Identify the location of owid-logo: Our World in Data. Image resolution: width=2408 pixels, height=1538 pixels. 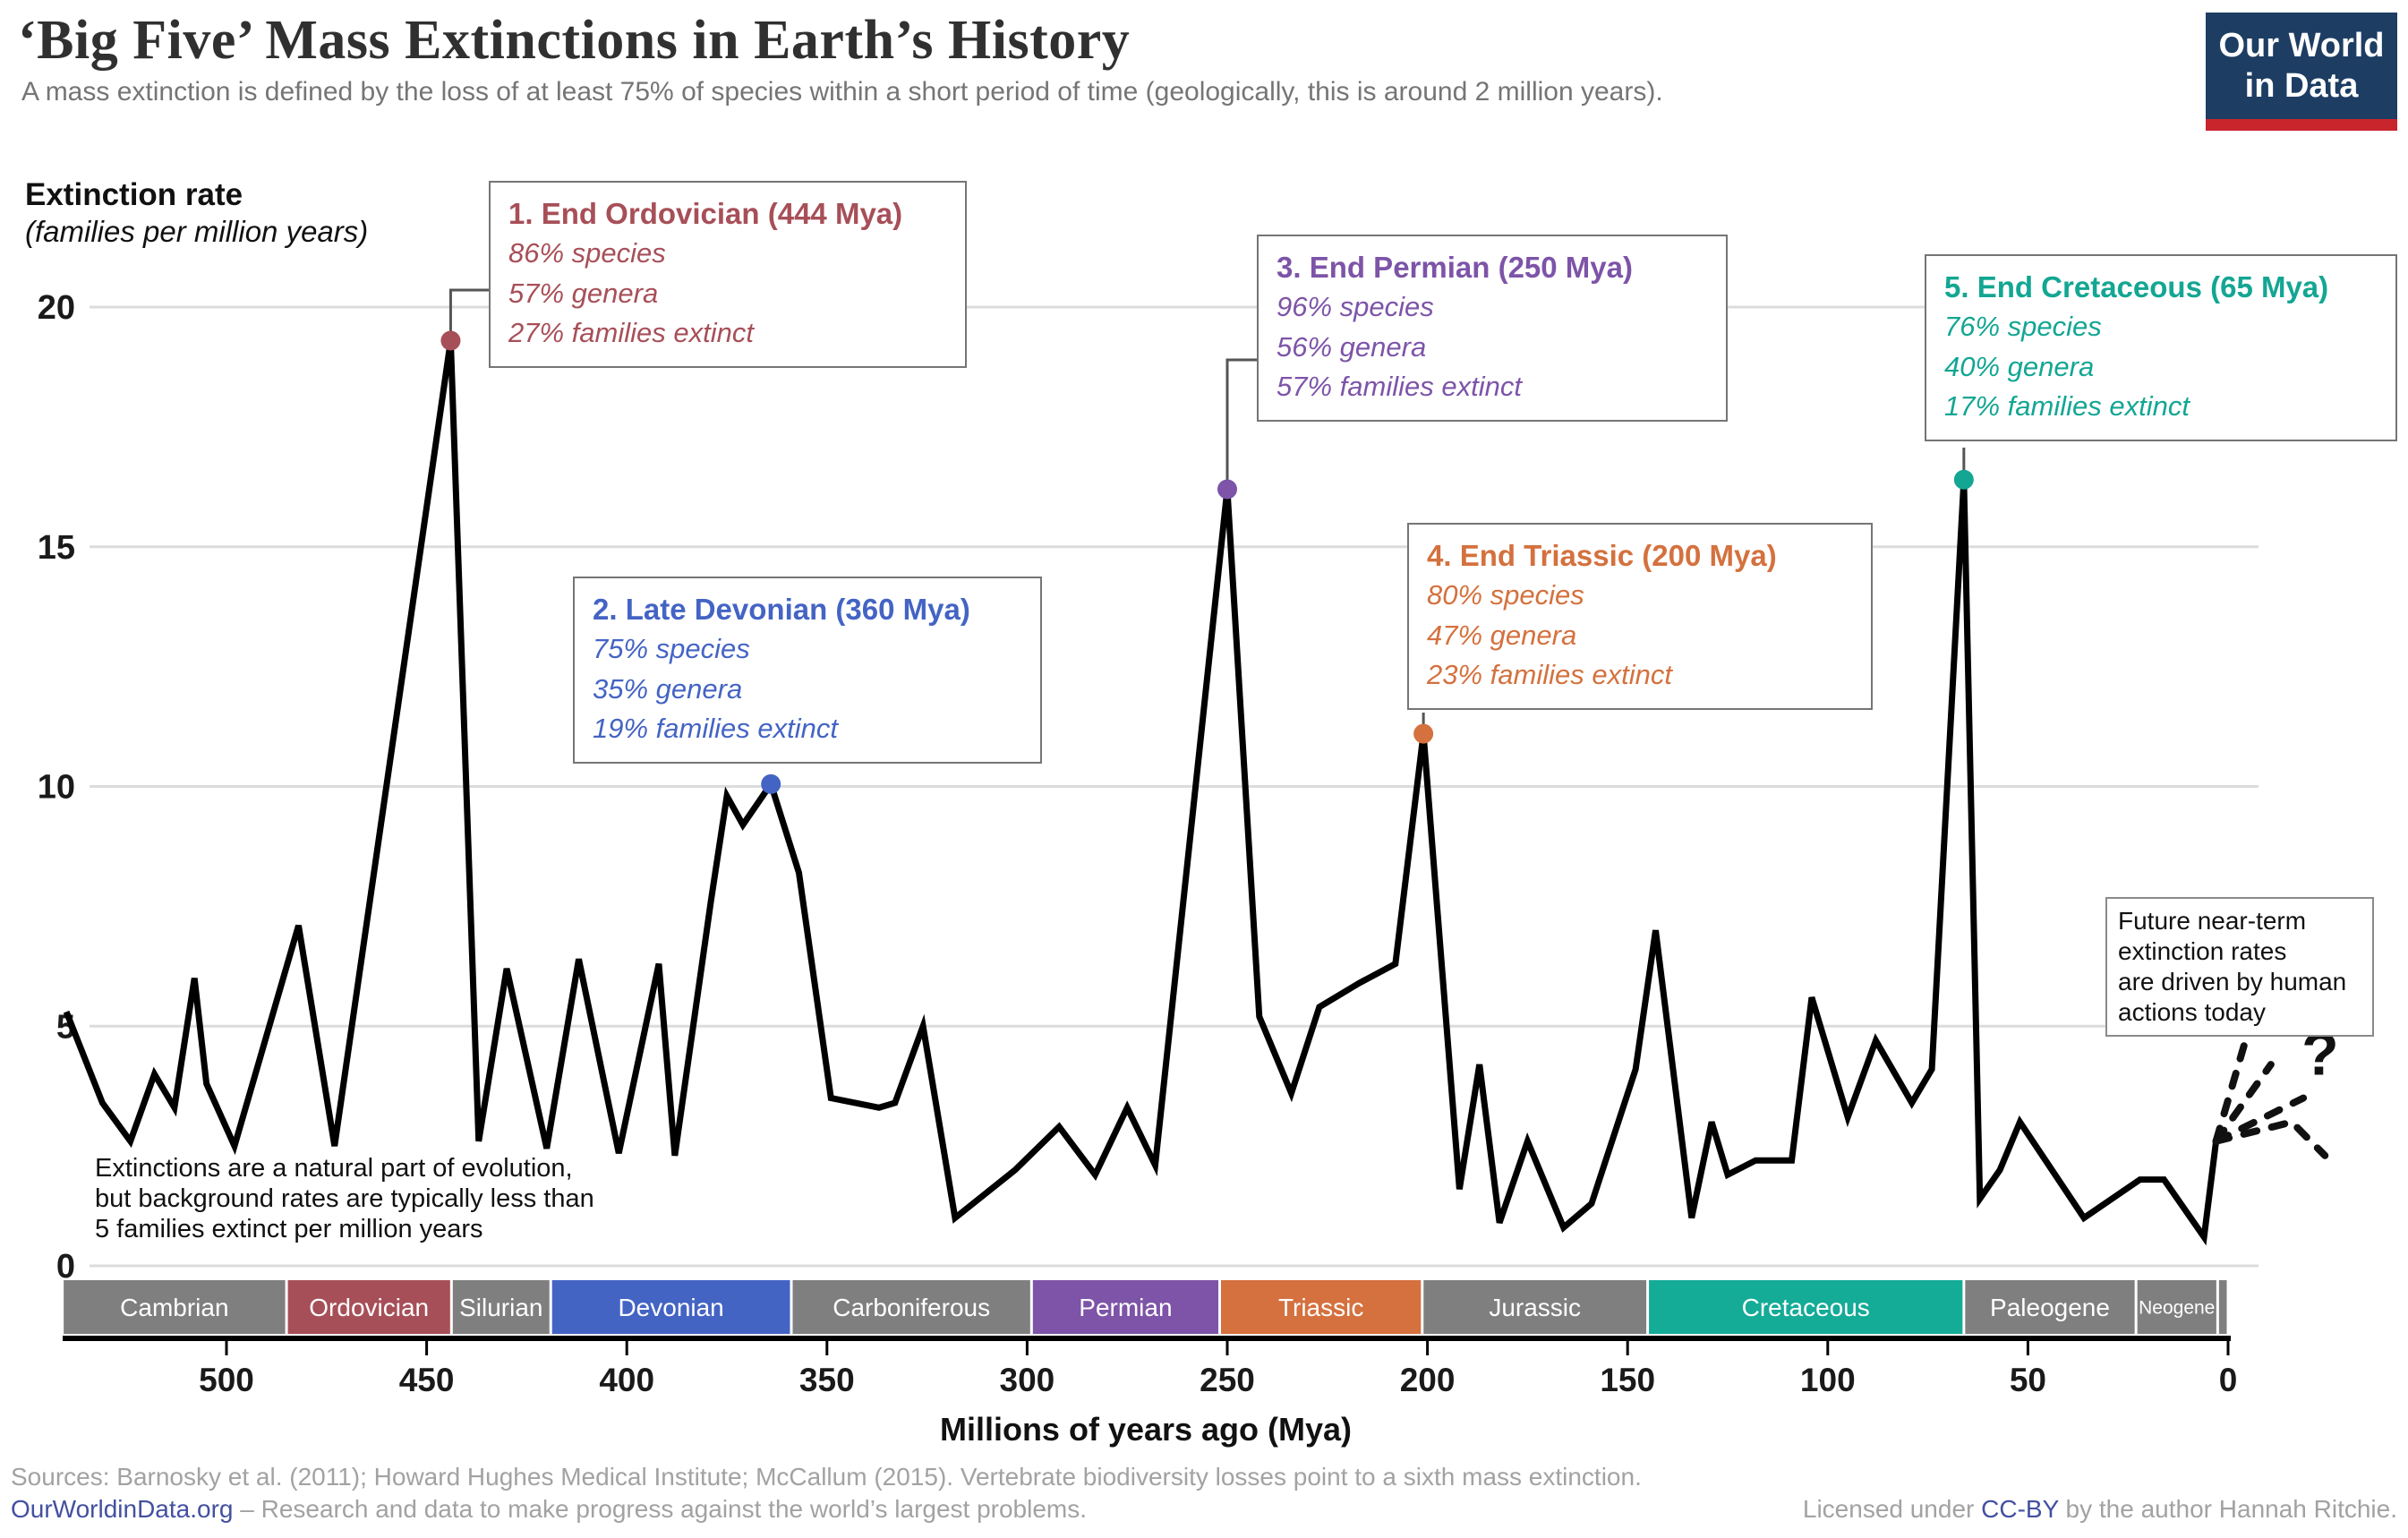
(2301, 72).